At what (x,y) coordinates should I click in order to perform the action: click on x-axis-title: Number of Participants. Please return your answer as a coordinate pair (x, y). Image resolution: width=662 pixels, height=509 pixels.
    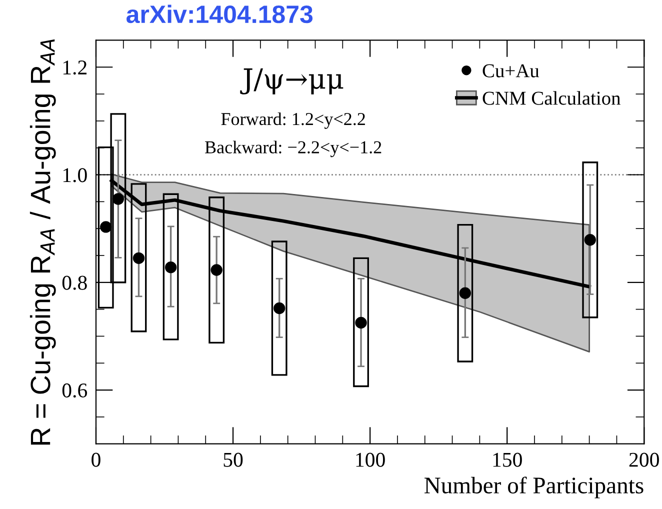
    Looking at the image, I should click on (534, 487).